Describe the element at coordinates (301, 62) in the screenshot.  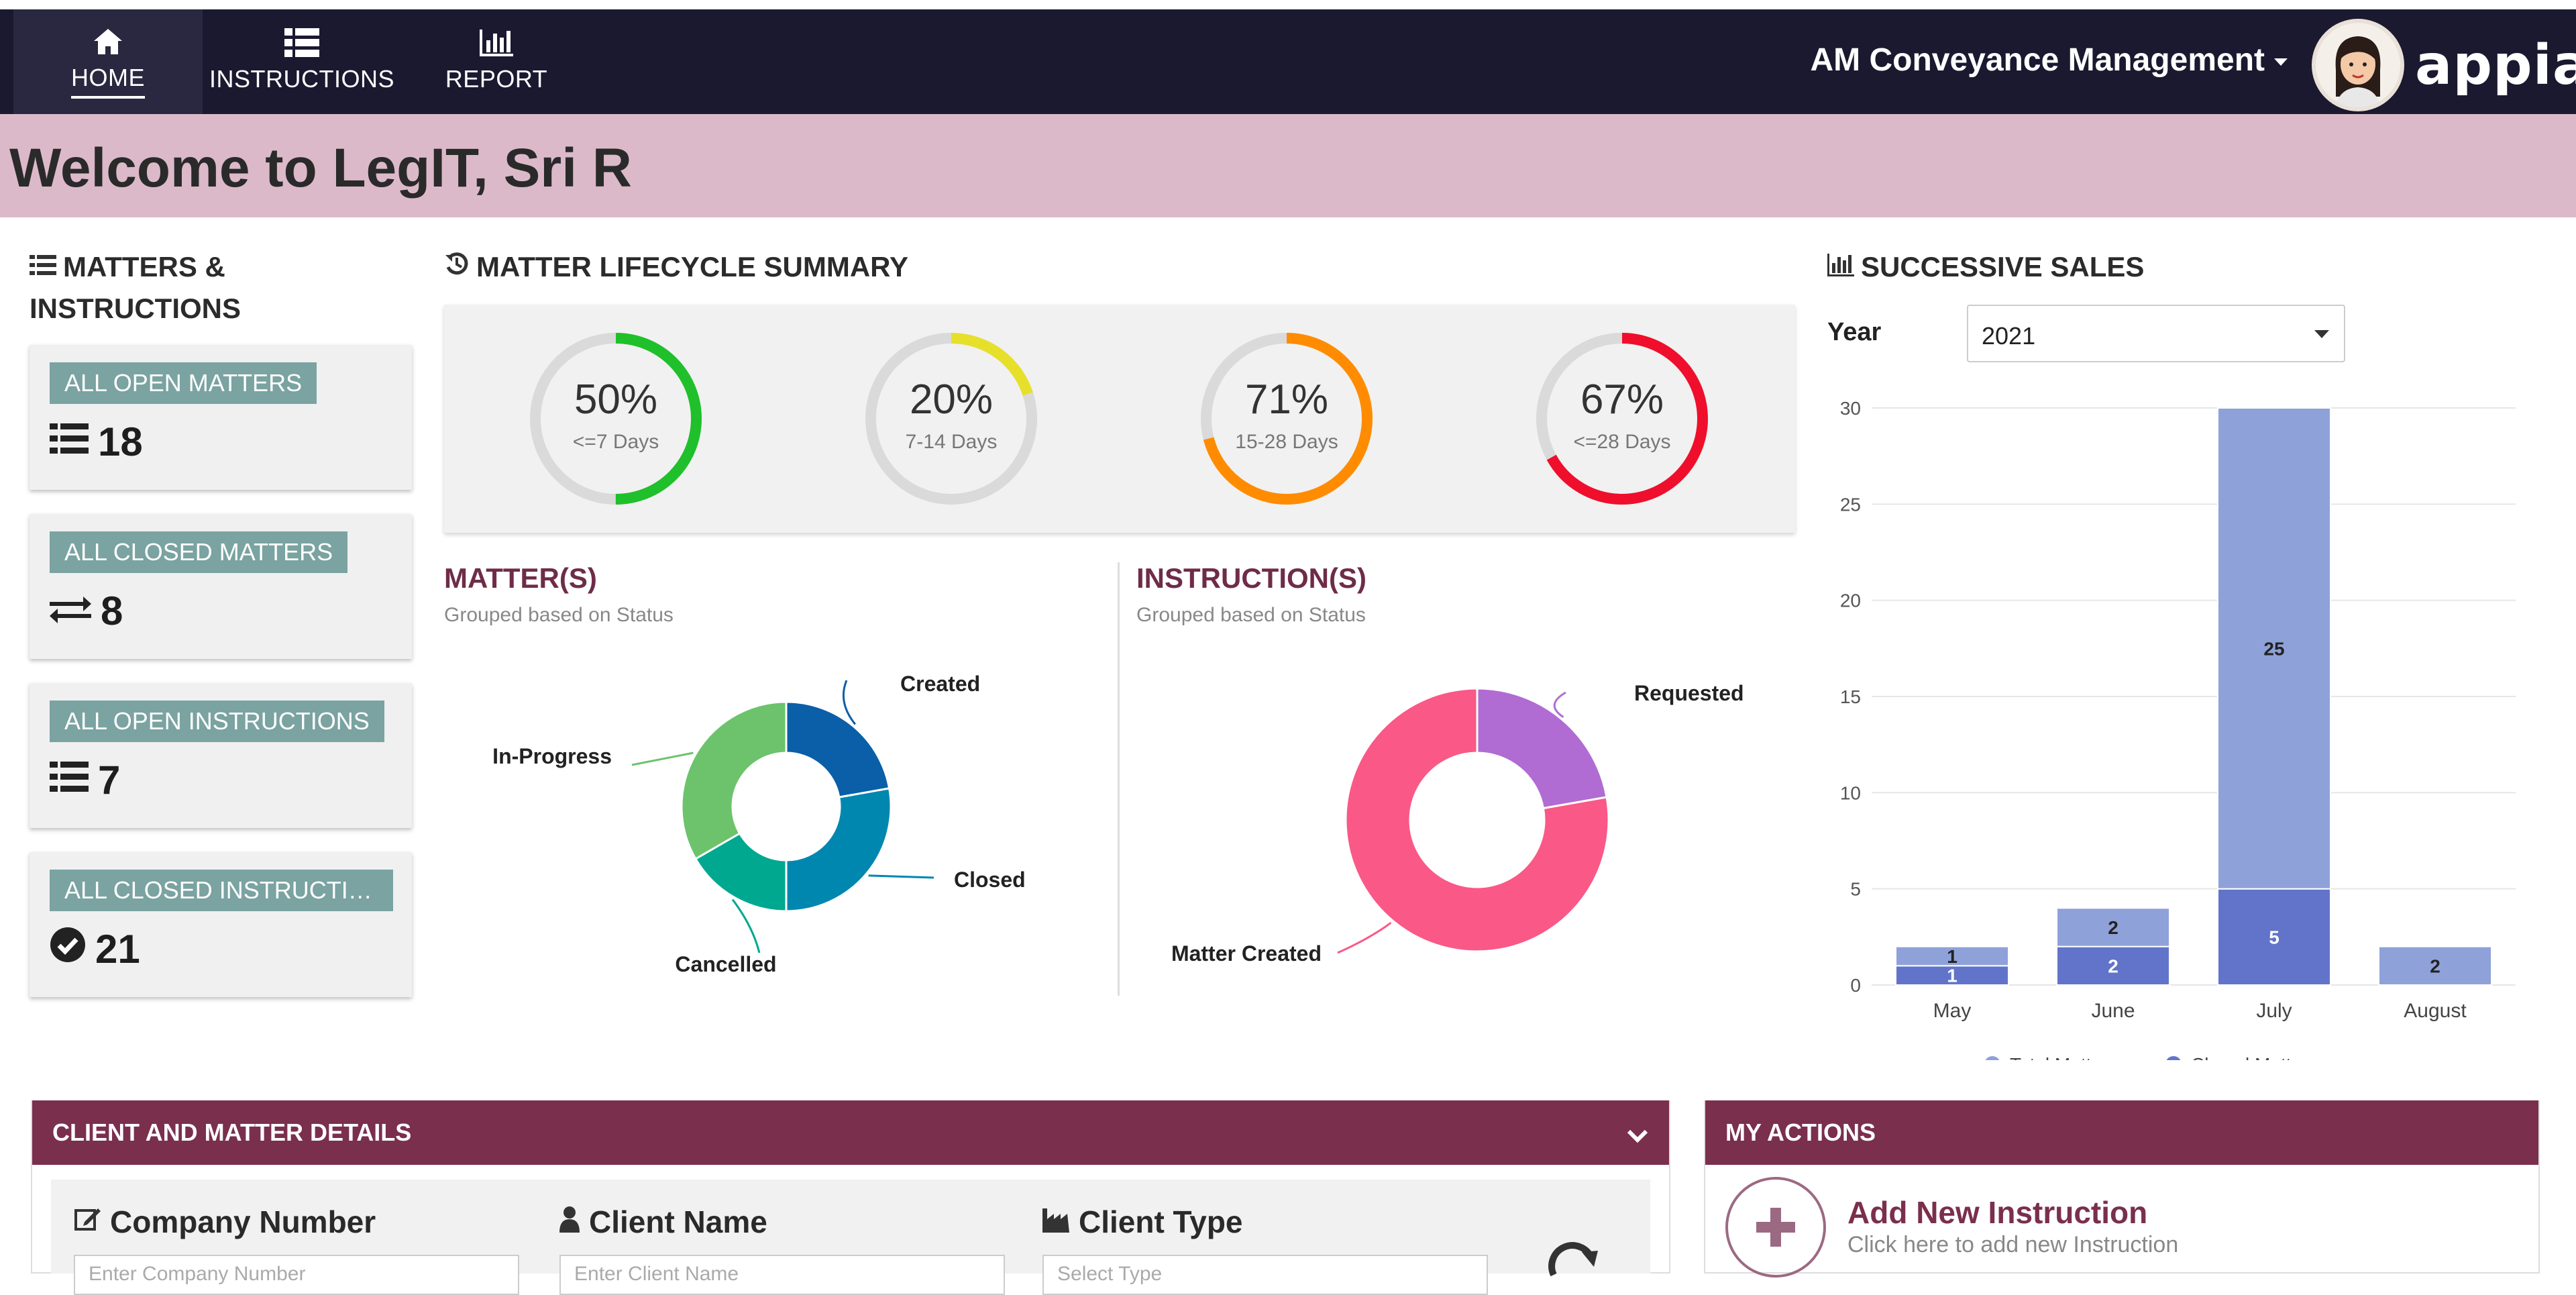
I see `nav-instructions: INSTRUCTIONS` at that location.